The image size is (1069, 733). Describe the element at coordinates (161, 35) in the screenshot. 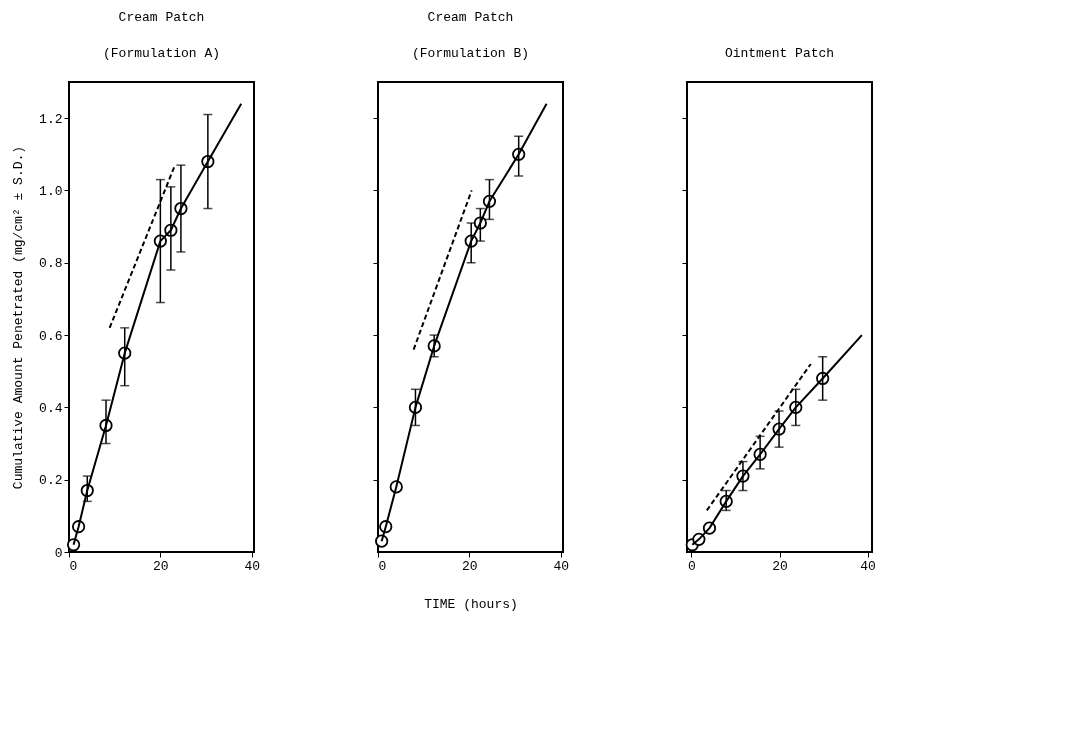

I see `chart-title: Cream Patch (Formulation A)` at that location.